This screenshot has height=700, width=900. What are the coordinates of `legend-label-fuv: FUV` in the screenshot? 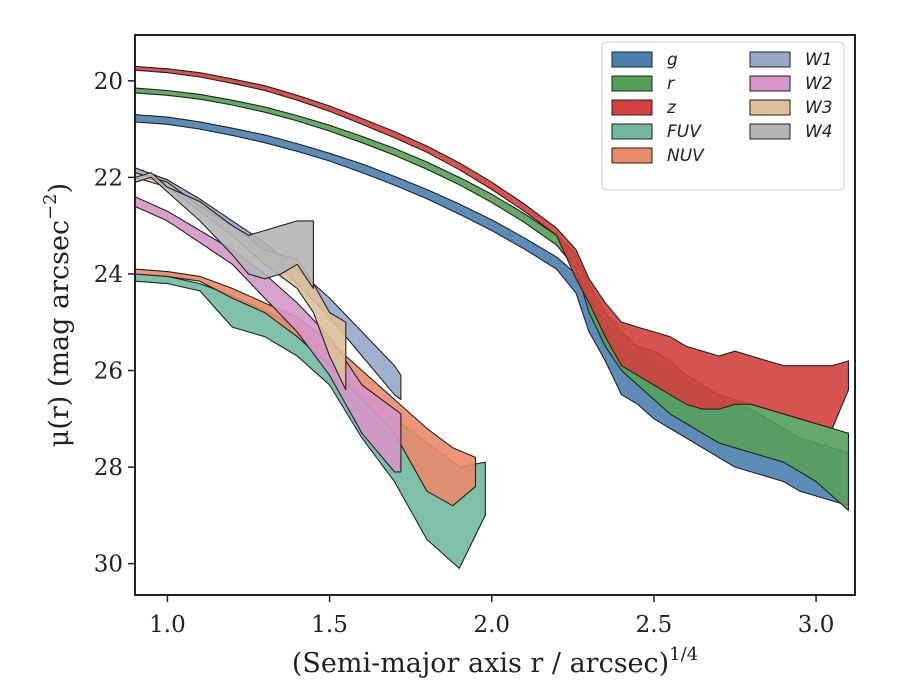 It's located at (684, 132).